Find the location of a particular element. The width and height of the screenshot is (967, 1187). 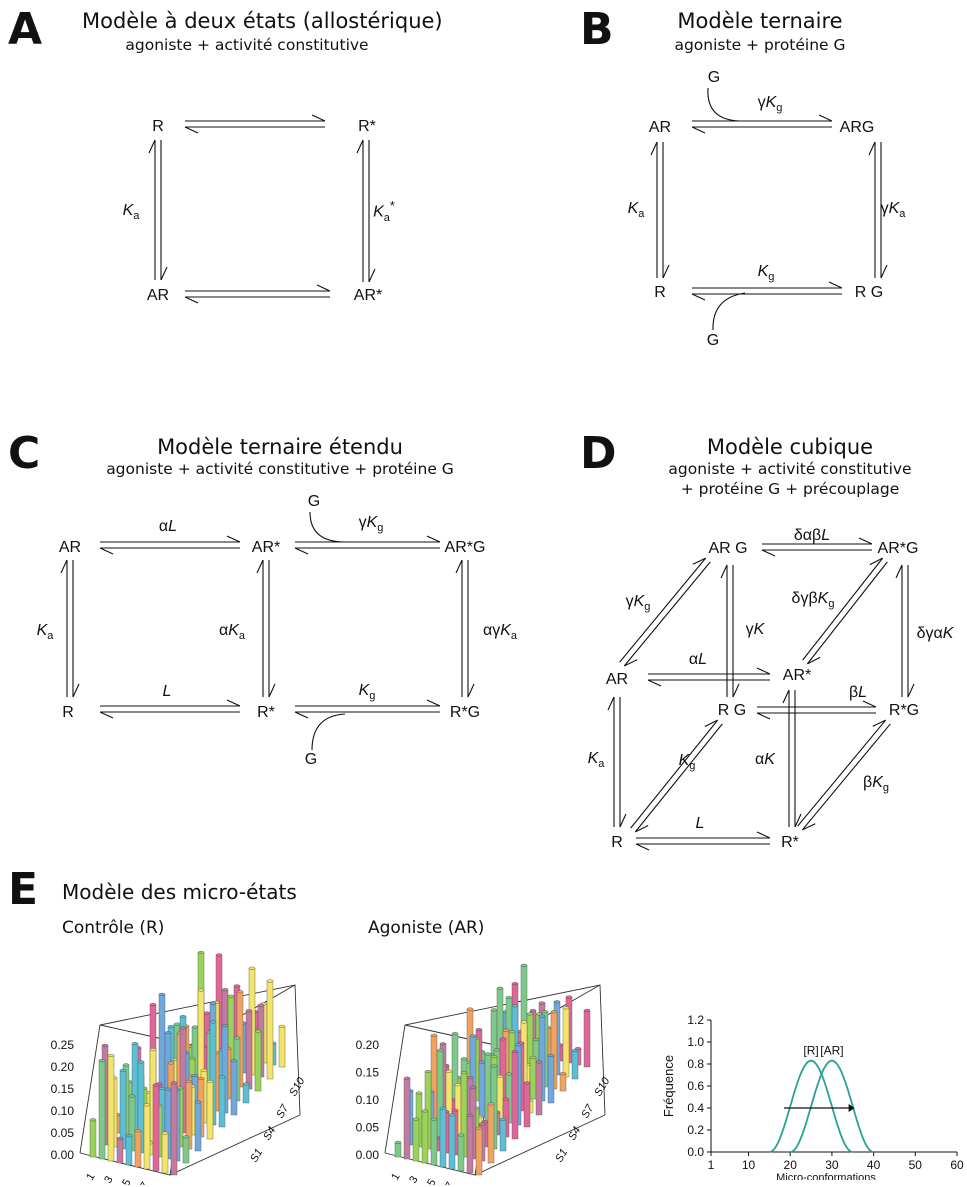

z-tick-label: 0.20 is located at coordinates (63, 1067).